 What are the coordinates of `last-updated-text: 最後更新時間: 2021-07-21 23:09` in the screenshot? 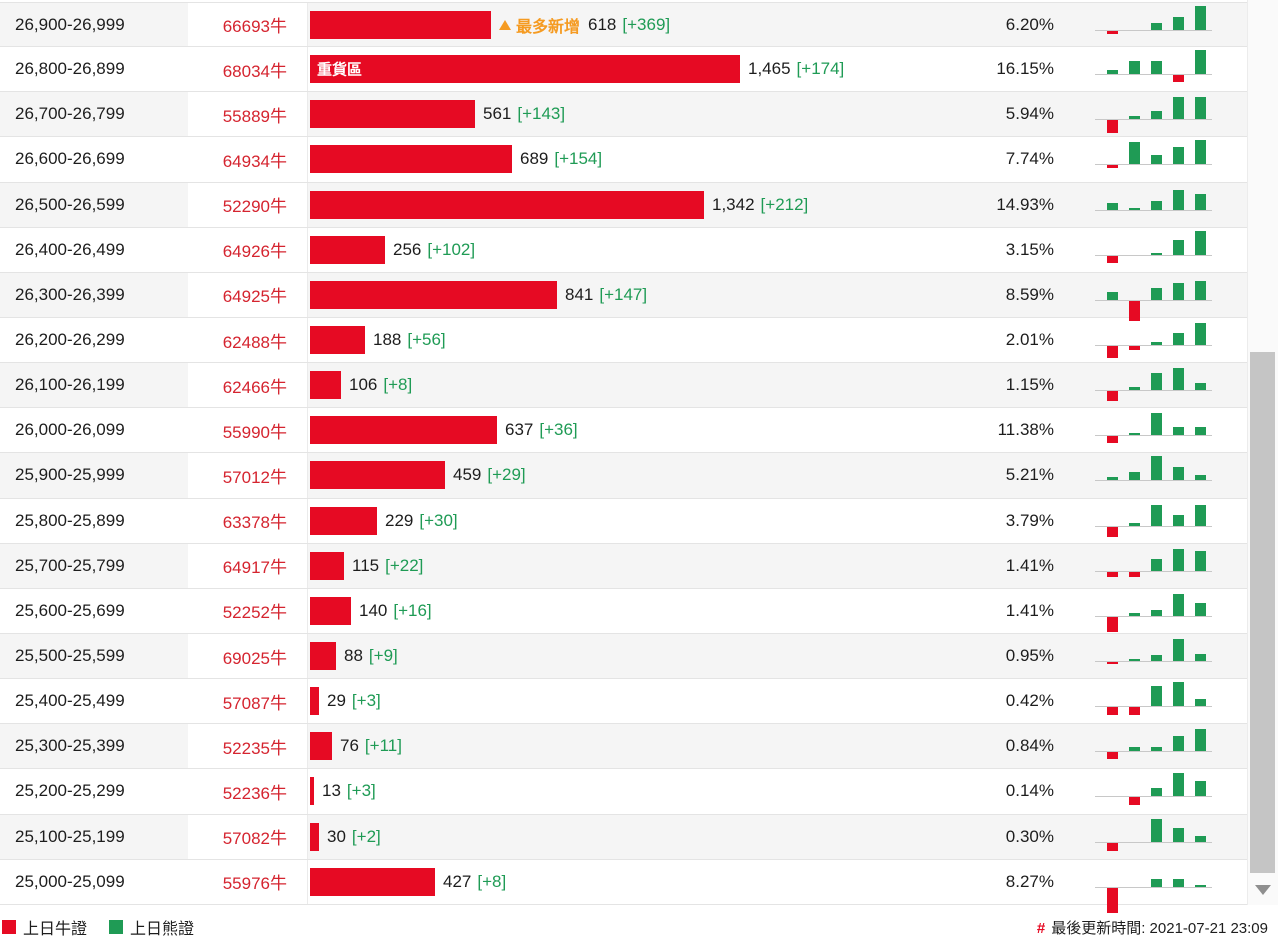 It's located at (1159, 928).